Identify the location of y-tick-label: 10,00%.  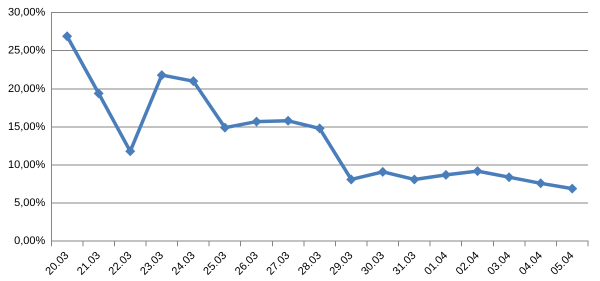
(27, 165).